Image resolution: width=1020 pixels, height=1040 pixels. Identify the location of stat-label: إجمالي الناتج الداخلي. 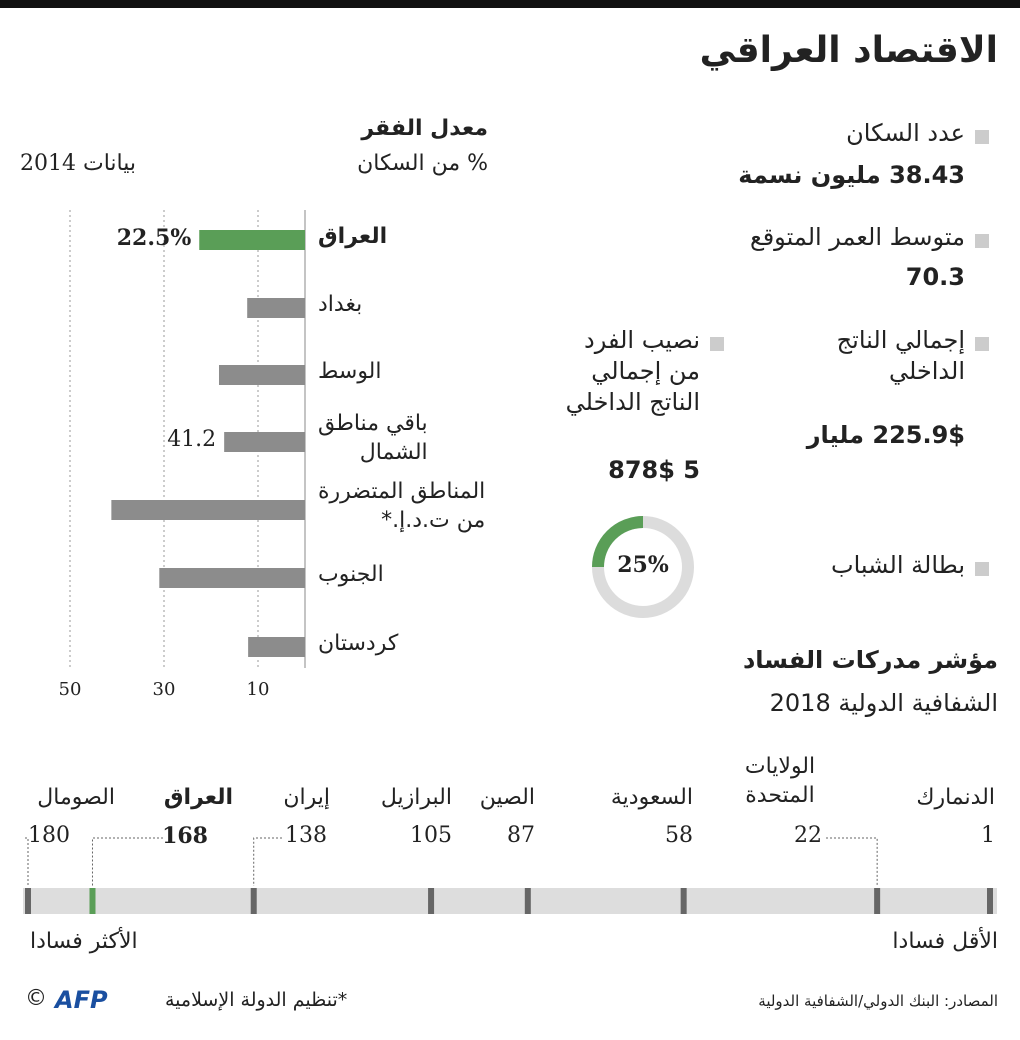
(900, 356).